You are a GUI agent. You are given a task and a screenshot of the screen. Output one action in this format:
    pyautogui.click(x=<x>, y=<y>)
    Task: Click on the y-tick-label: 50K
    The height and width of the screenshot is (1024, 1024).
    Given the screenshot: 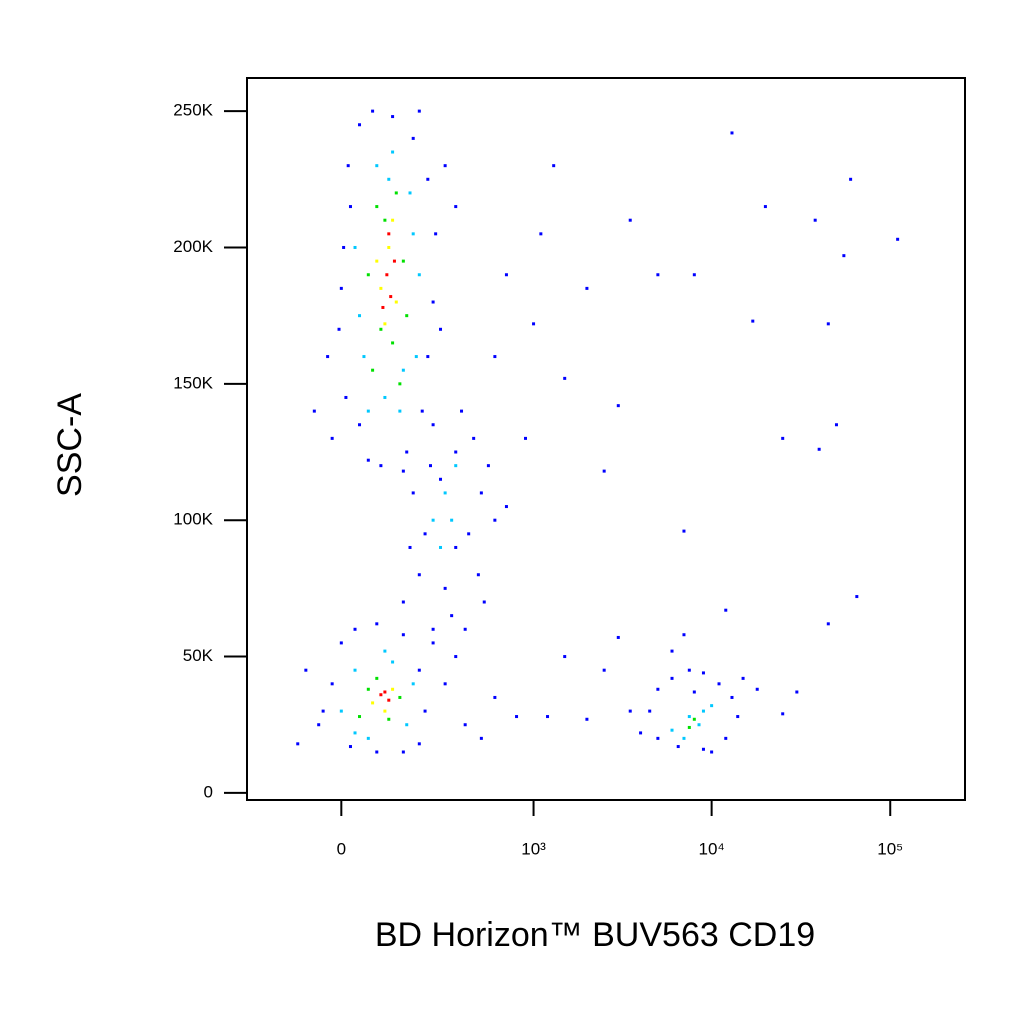 What is the action you would take?
    pyautogui.click(x=198, y=655)
    